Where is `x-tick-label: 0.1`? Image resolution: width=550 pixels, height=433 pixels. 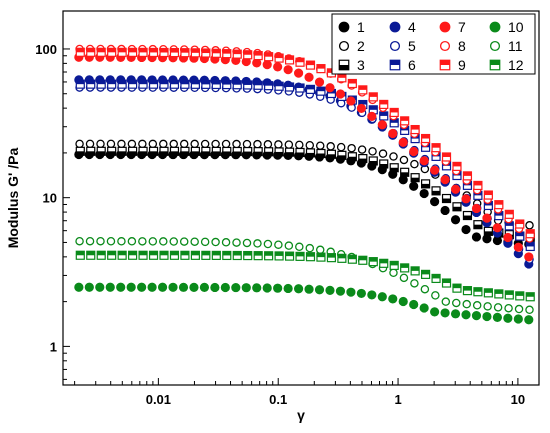 x-tick-label: 0.1 is located at coordinates (278, 399).